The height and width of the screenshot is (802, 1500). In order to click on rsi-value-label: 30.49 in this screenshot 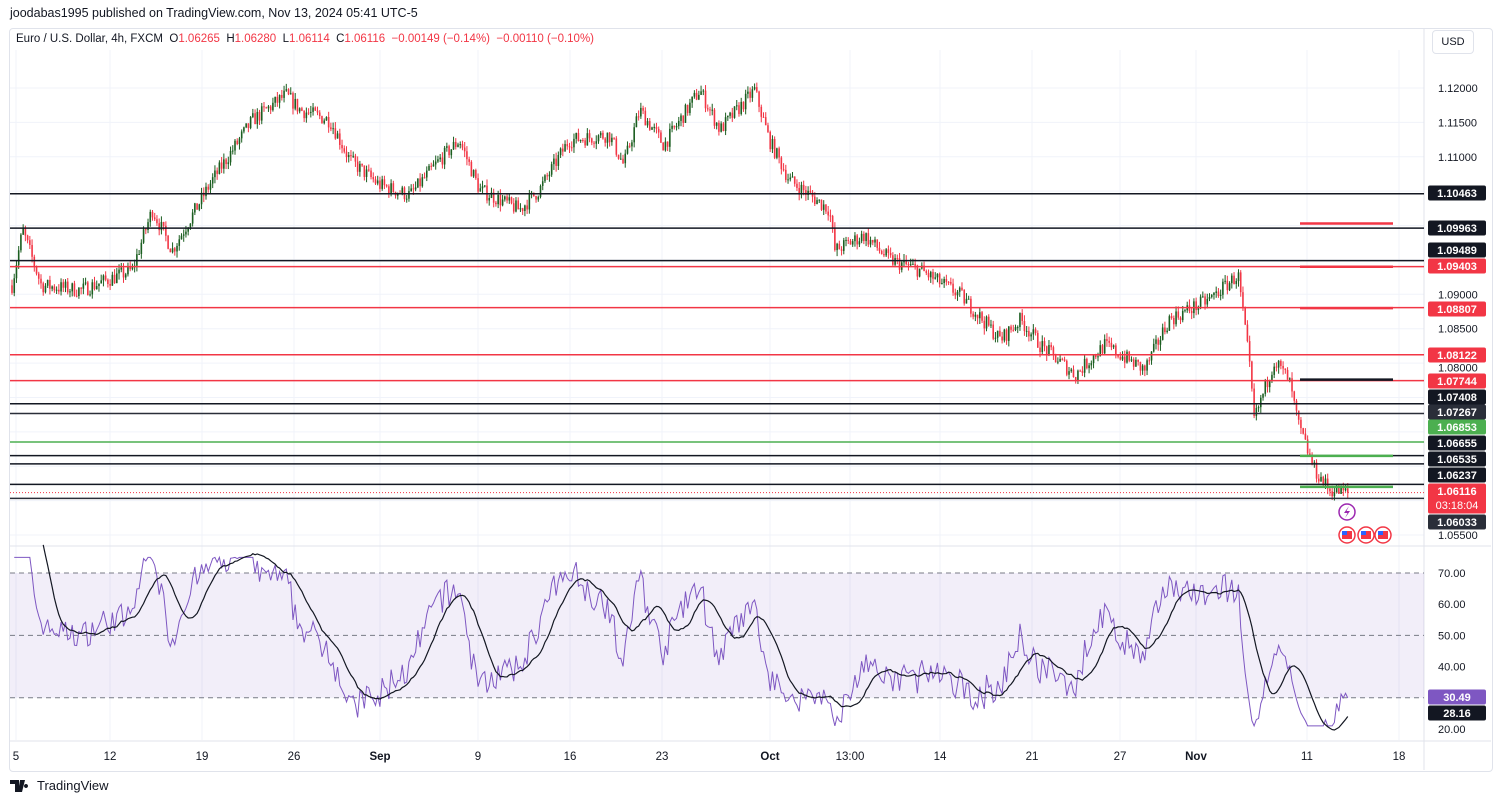, I will do `click(1457, 698)`.